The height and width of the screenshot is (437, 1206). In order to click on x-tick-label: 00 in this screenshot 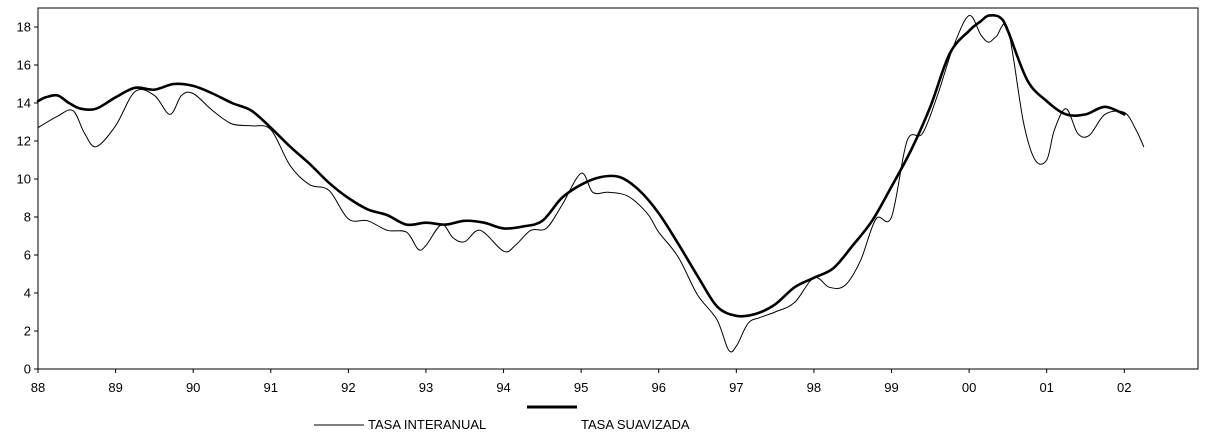, I will do `click(969, 387)`.